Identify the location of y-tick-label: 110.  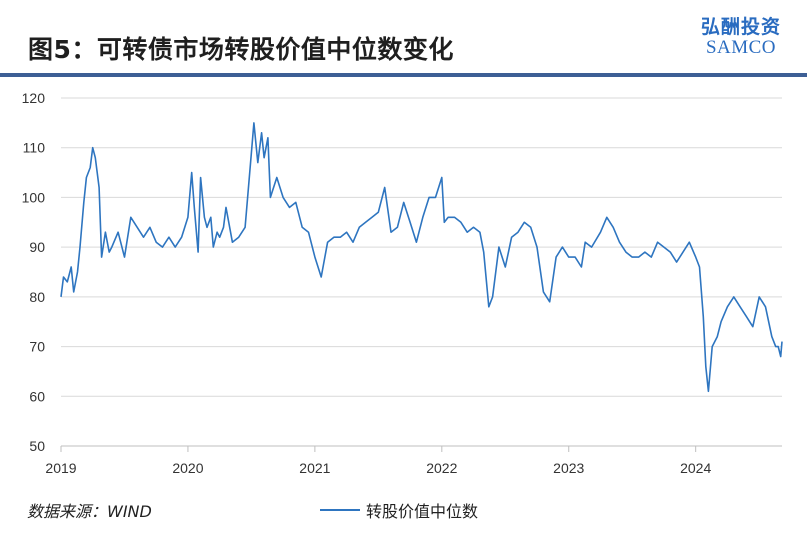
(34, 148).